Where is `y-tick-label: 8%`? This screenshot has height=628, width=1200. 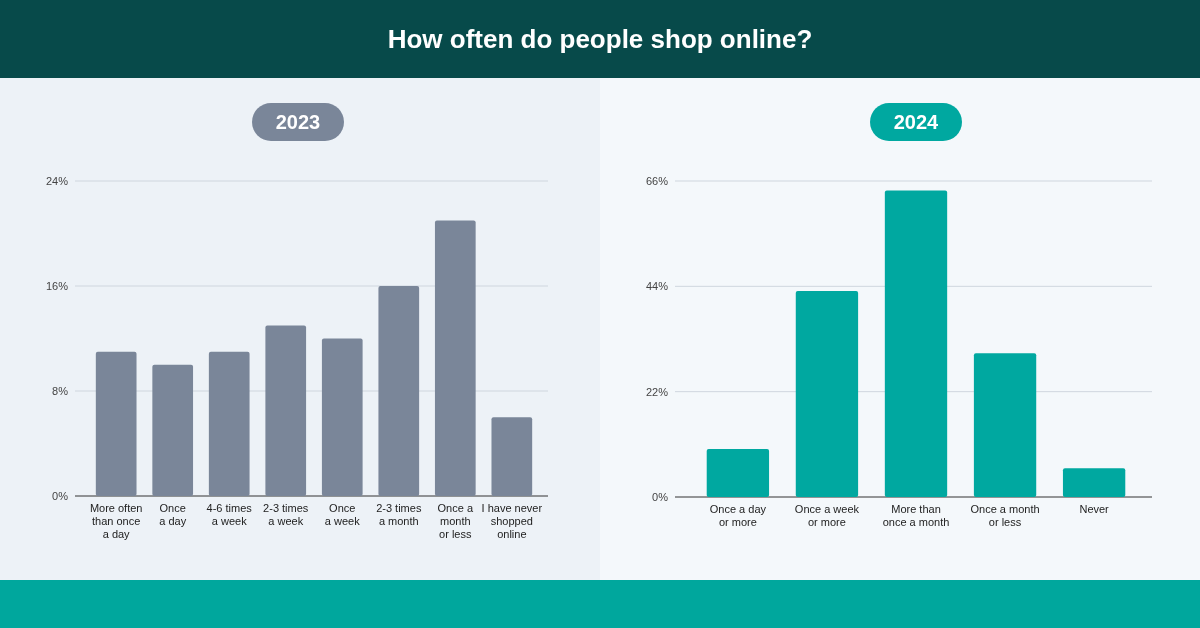
y-tick-label: 8% is located at coordinates (60, 391).